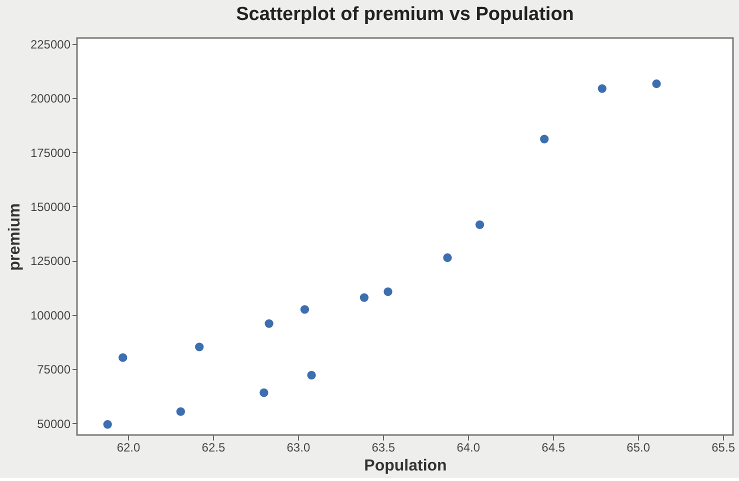 Image resolution: width=739 pixels, height=481 pixels. Describe the element at coordinates (50, 44) in the screenshot. I see `y-tick-label: 225000` at that location.